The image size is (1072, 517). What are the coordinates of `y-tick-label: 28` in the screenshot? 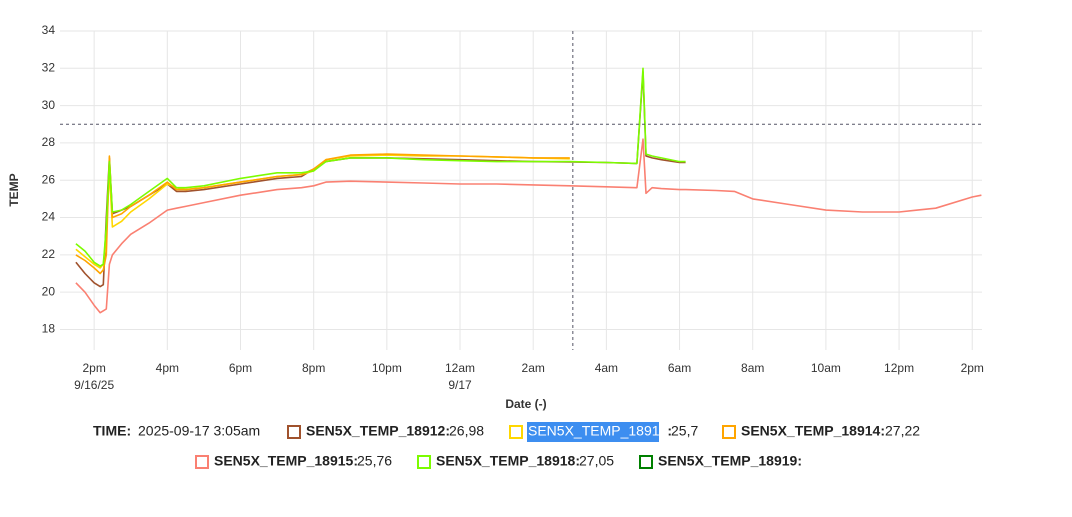 It's located at (49, 142).